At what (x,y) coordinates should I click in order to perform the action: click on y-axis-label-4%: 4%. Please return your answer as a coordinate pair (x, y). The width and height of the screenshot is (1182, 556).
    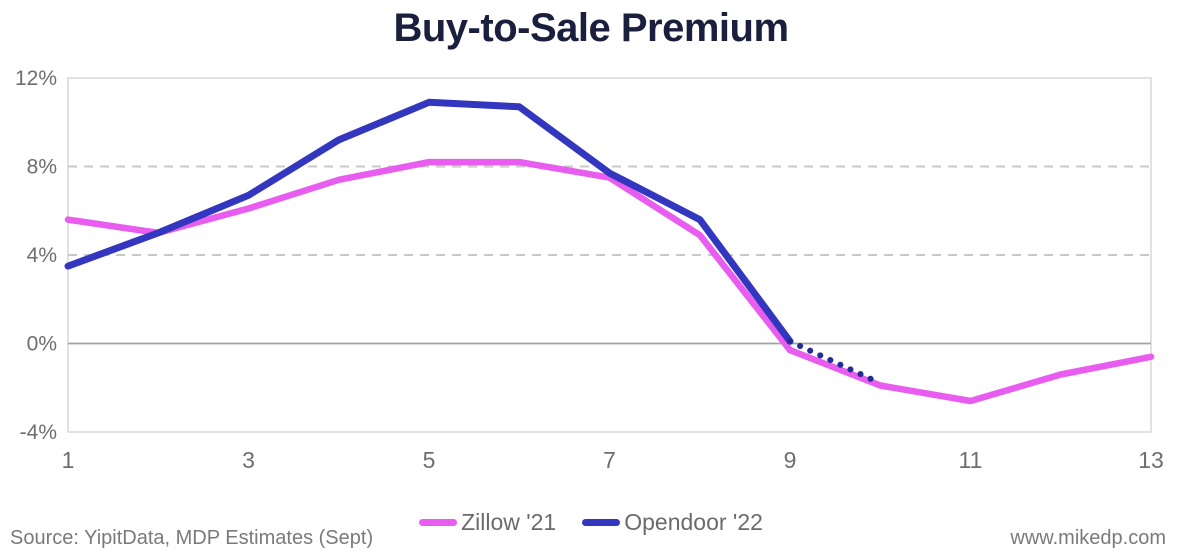
    Looking at the image, I should click on (42, 255).